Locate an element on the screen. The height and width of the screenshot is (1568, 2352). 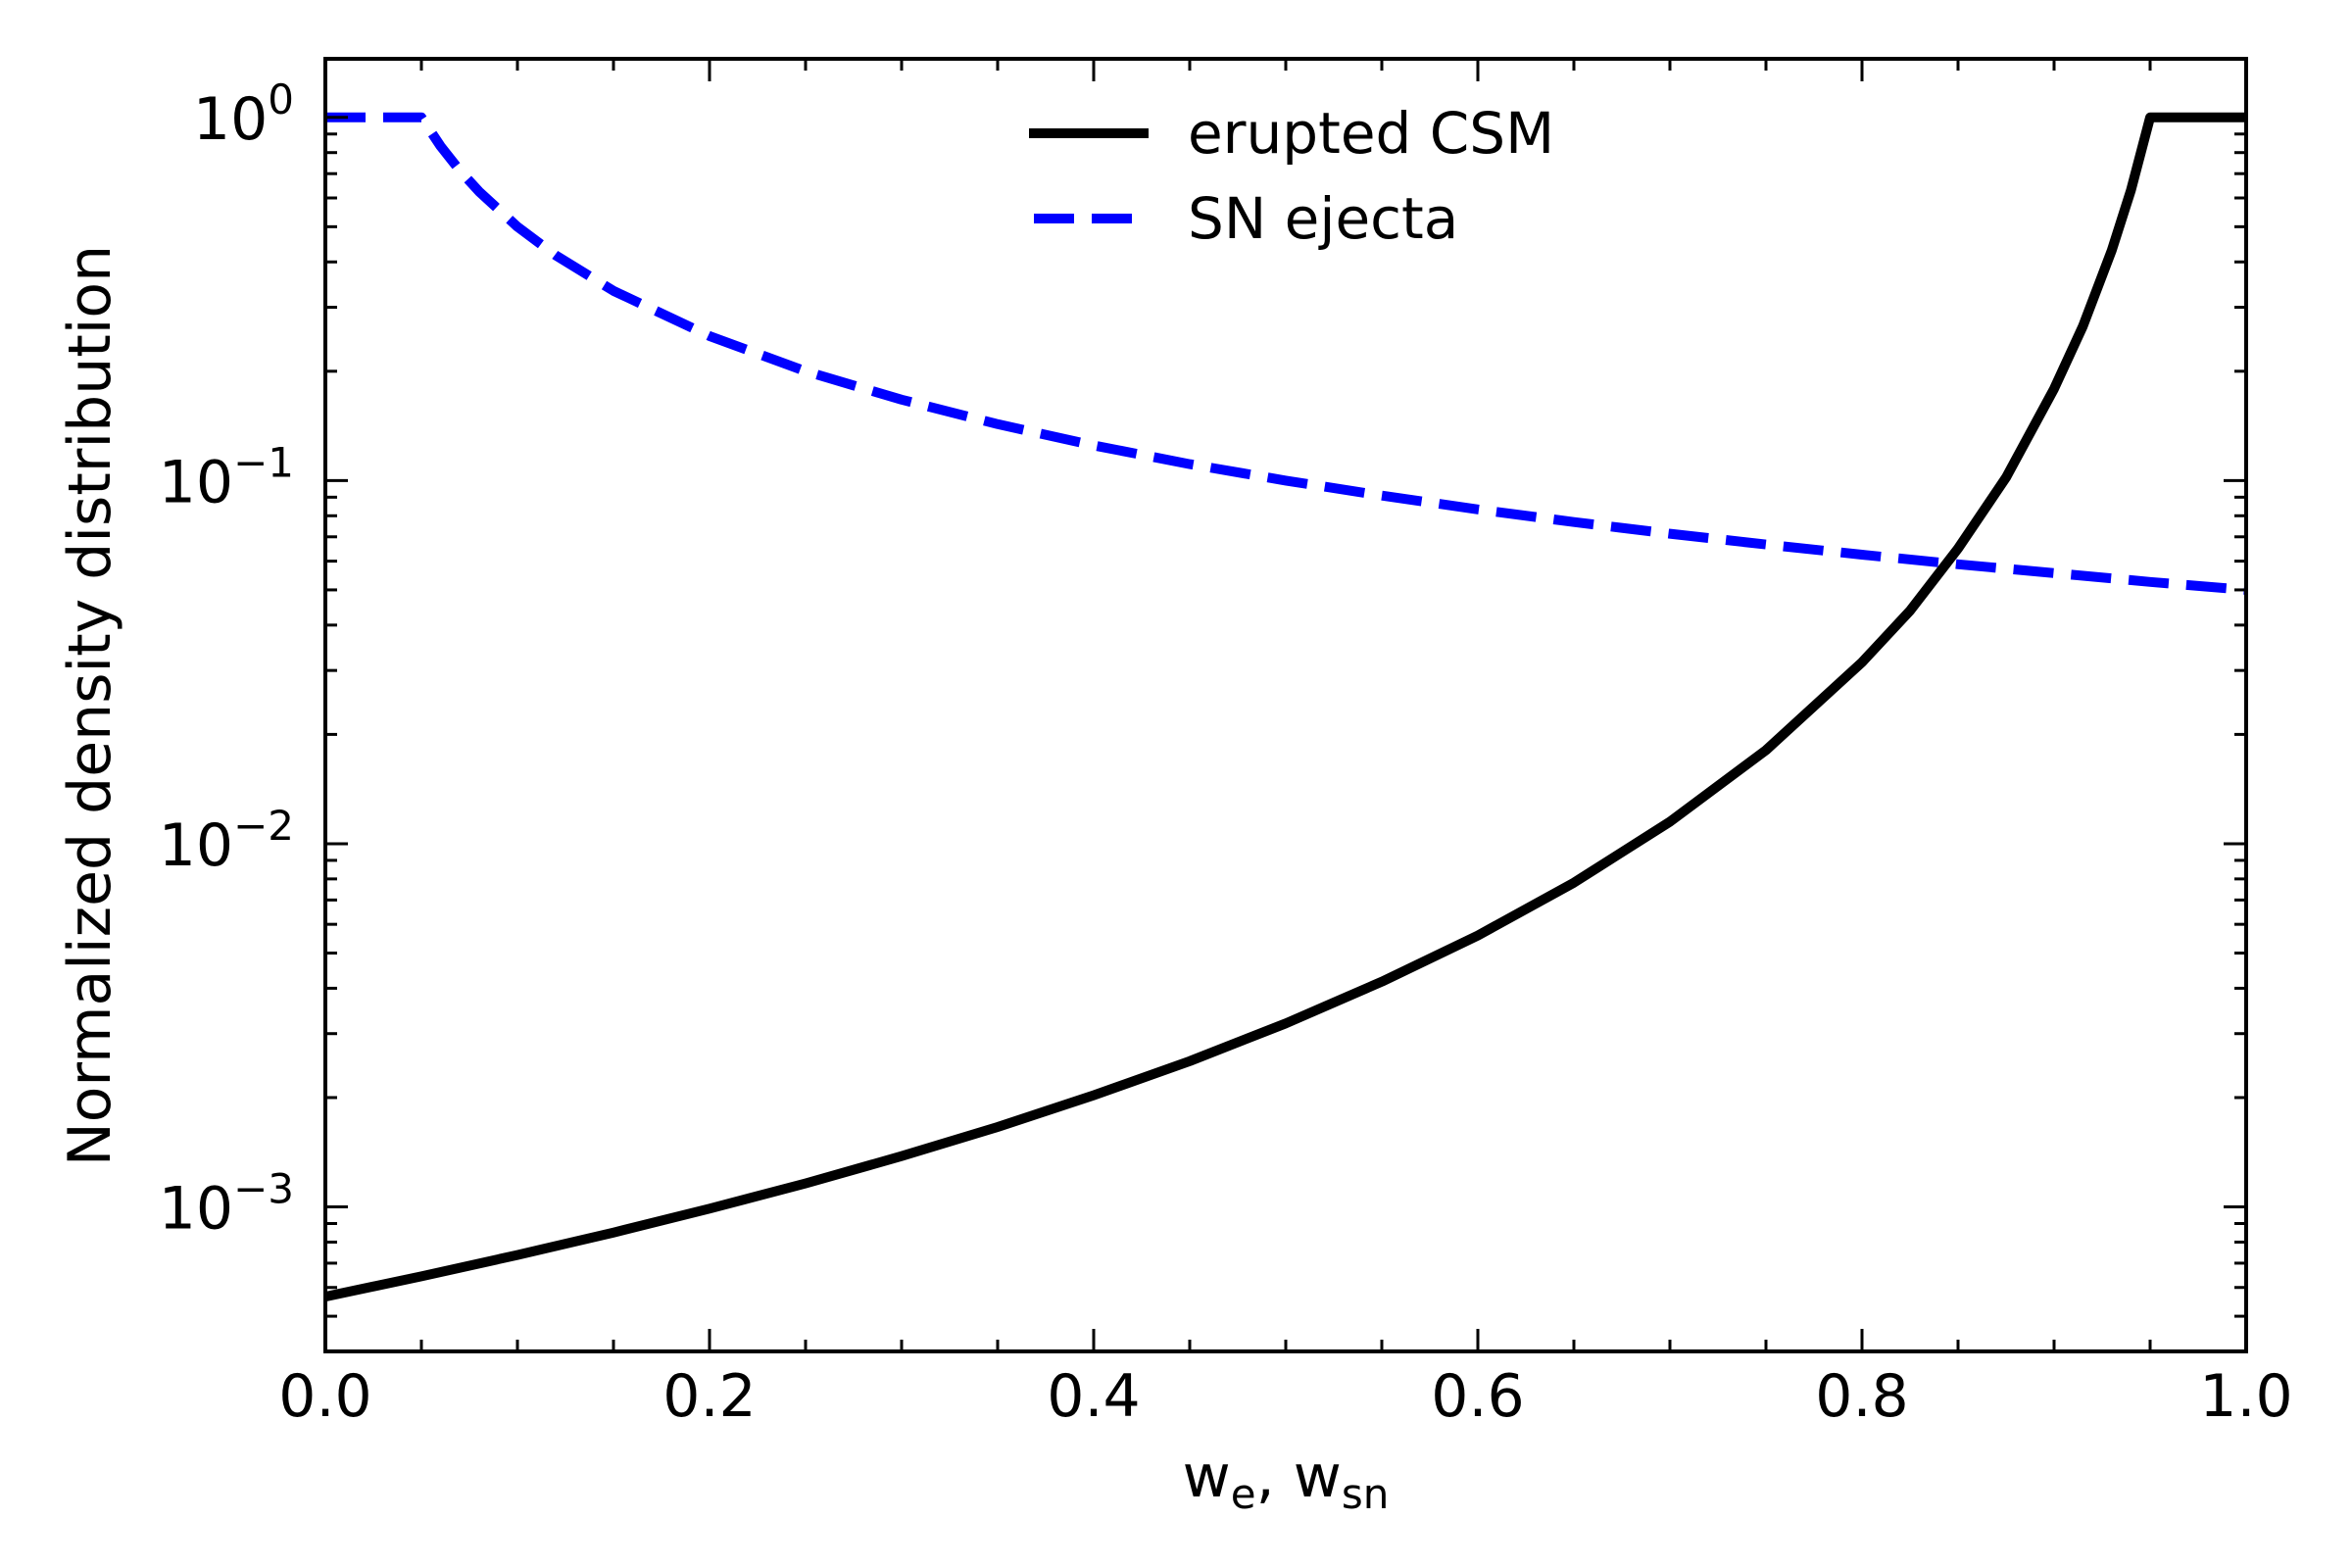
x-label-w2: w is located at coordinates (1318, 1477).